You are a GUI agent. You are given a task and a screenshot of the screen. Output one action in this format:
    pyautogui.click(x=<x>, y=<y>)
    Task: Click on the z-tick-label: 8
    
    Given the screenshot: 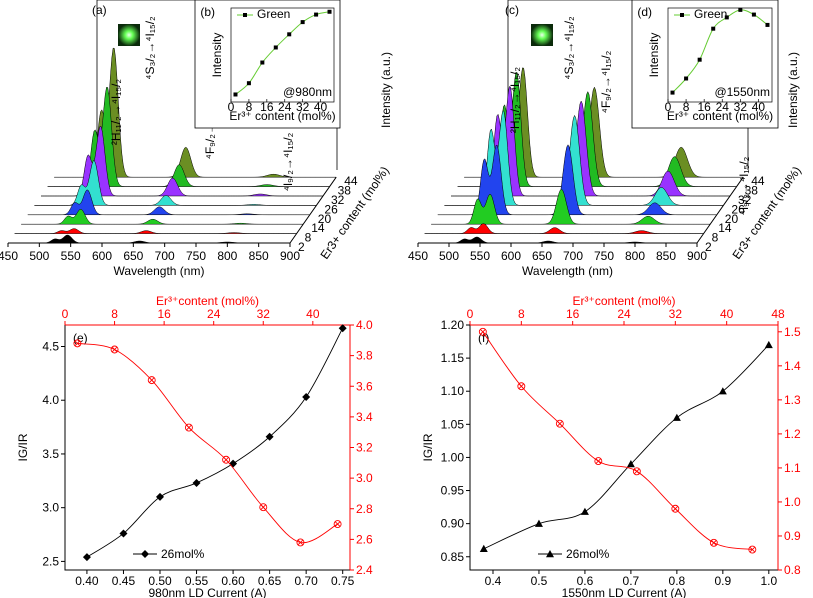 What is the action you would take?
    pyautogui.click(x=308, y=238)
    